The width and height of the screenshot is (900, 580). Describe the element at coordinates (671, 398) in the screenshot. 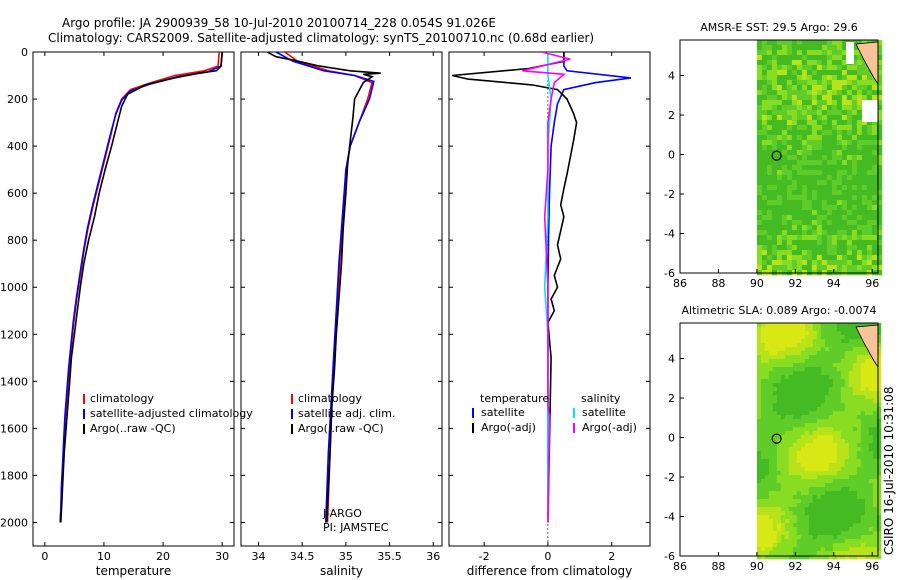

I see `y-tick-label: 2` at that location.